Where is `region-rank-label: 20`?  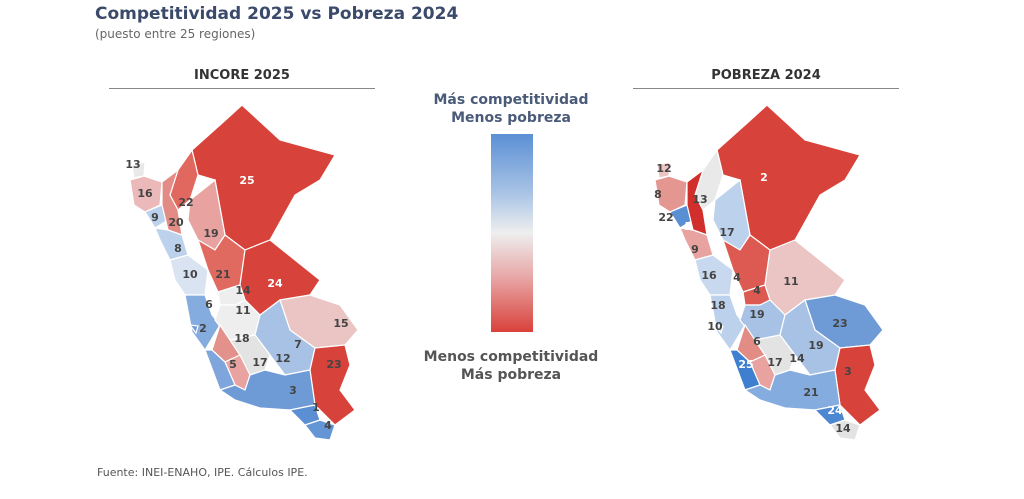 region-rank-label: 20 is located at coordinates (176, 222).